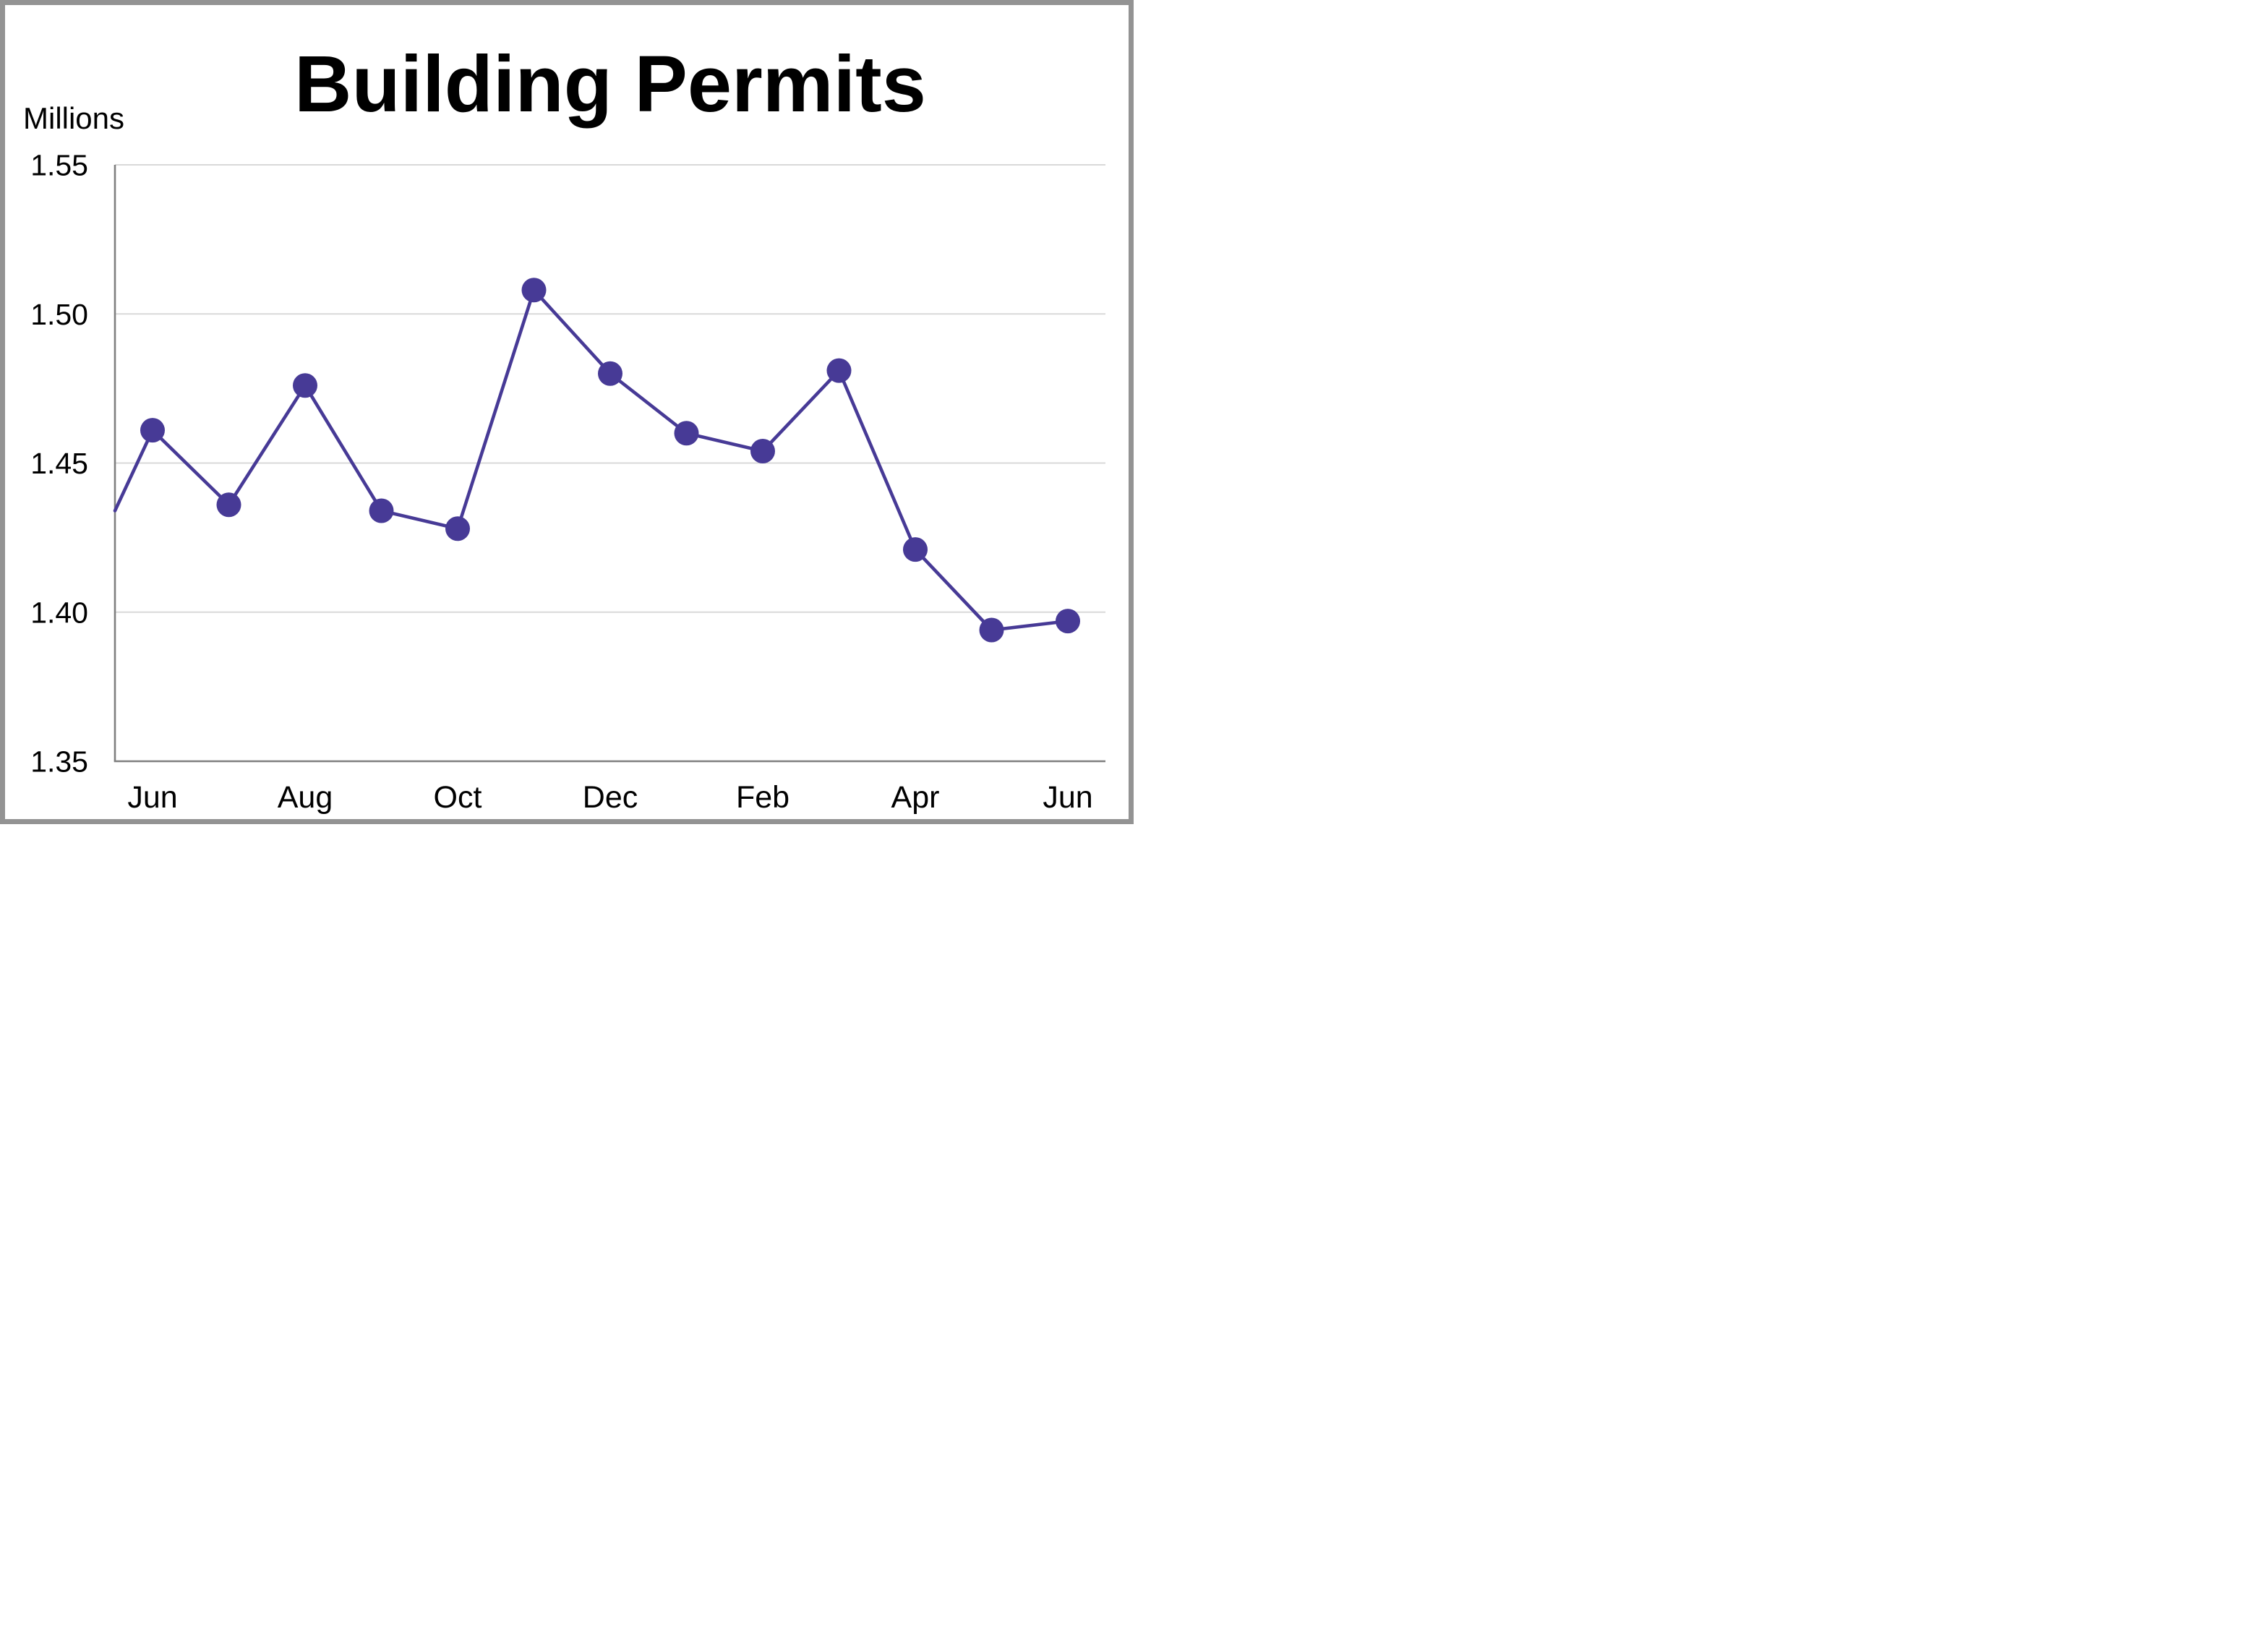  Describe the element at coordinates (305, 797) in the screenshot. I see `x-tick-label: Aug` at that location.